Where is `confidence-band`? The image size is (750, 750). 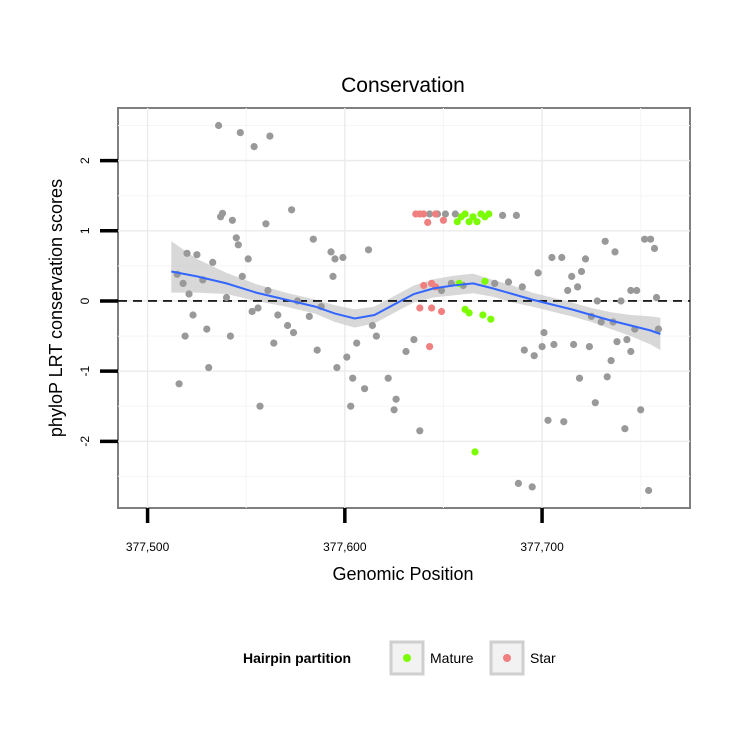
confidence-band is located at coordinates (416, 296).